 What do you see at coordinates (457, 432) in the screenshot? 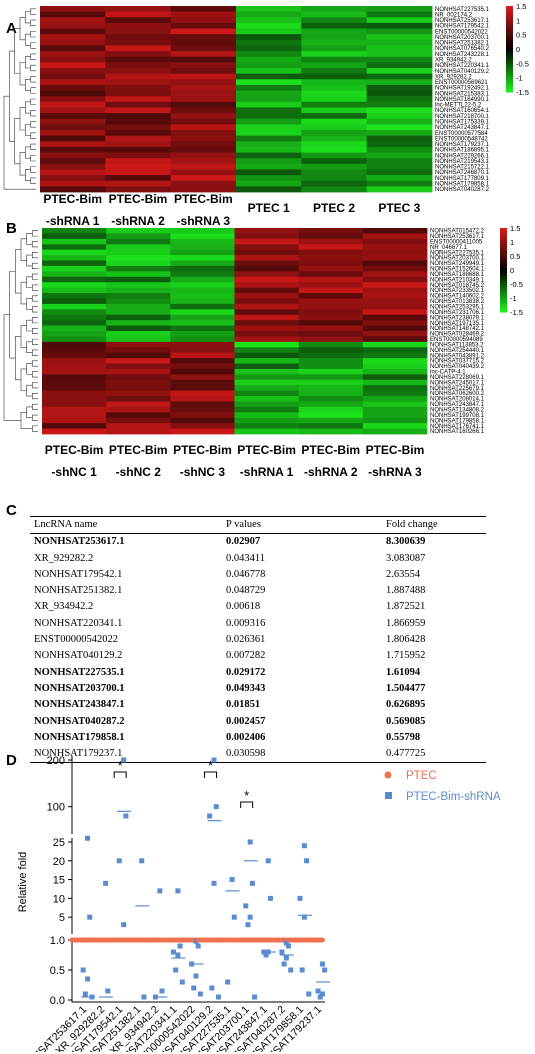
I see `row-label: NONHSAT160266.1` at bounding box center [457, 432].